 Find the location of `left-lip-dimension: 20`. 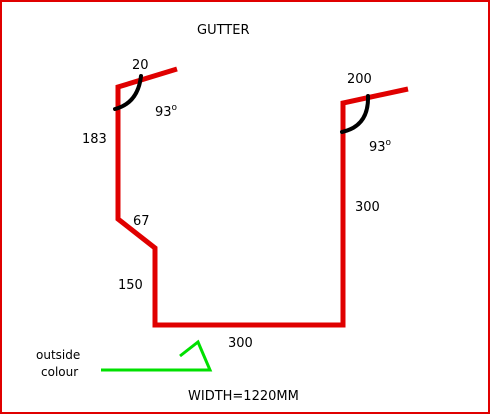

left-lip-dimension: 20 is located at coordinates (140, 65).